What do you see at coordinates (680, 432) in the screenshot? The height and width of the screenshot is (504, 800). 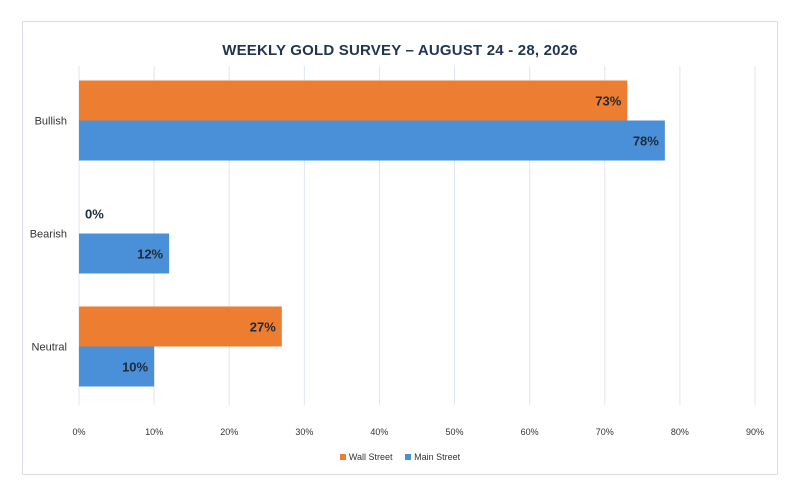 I see `x-tick-label: 80%` at bounding box center [680, 432].